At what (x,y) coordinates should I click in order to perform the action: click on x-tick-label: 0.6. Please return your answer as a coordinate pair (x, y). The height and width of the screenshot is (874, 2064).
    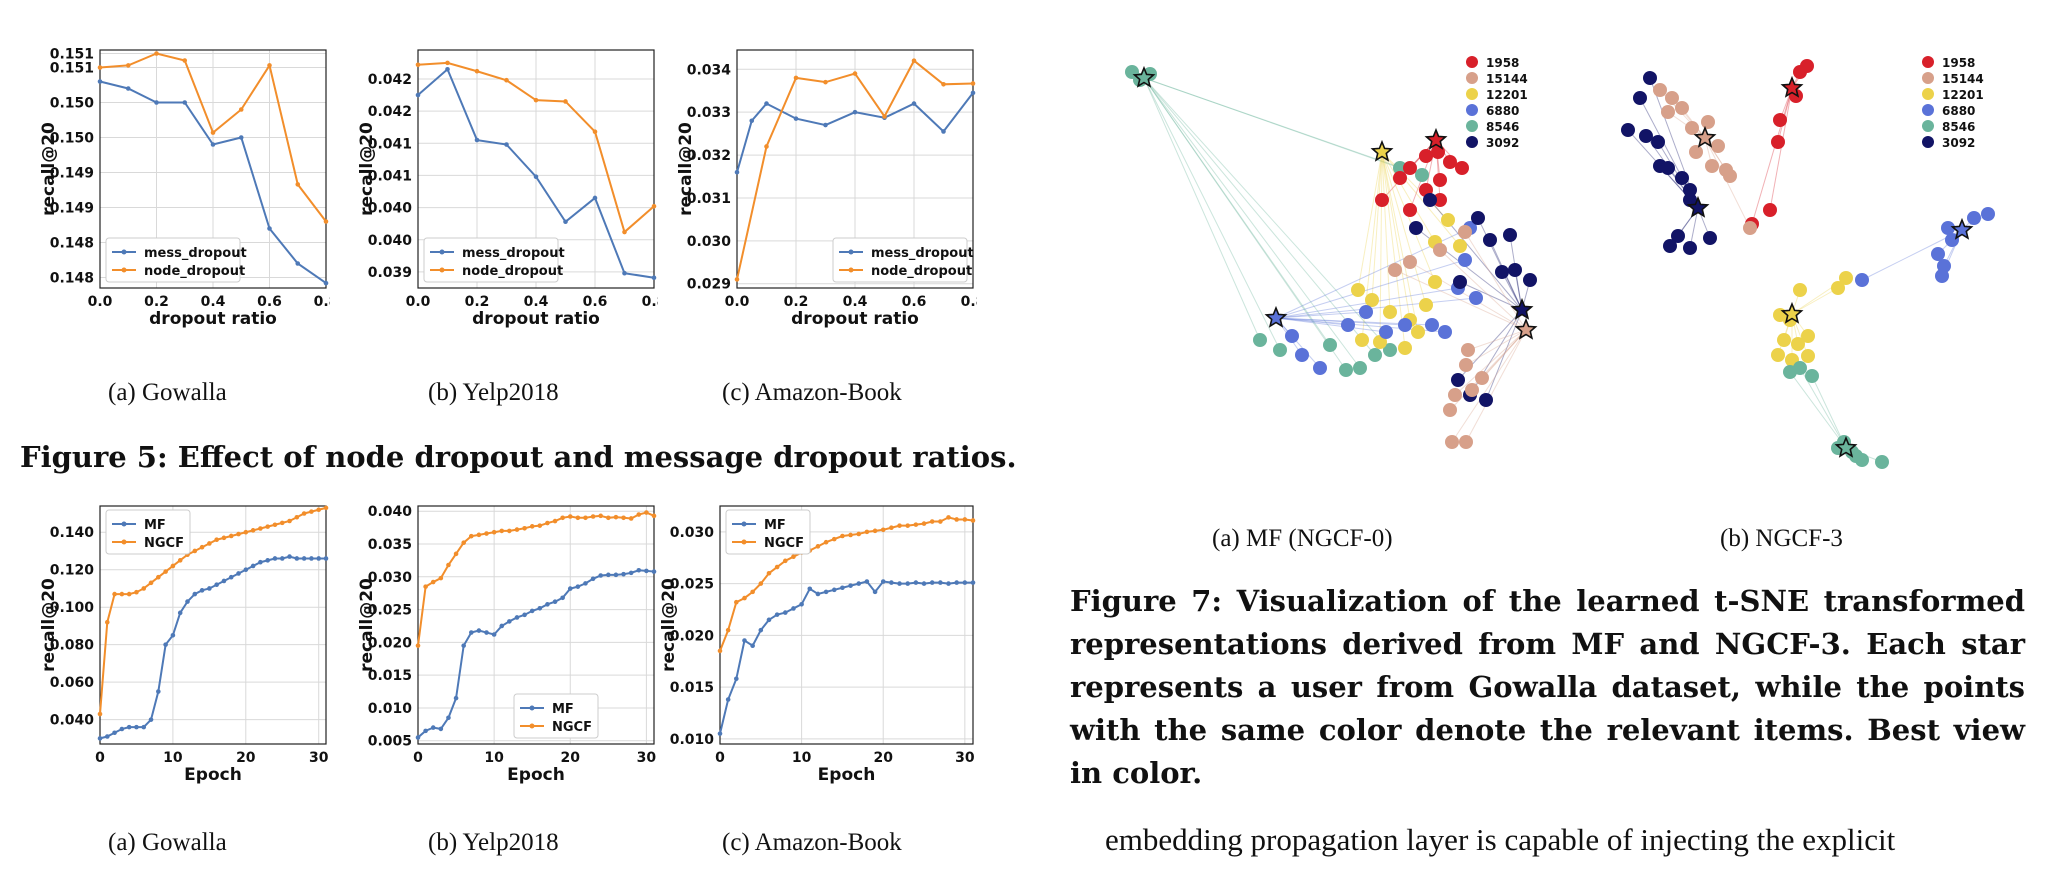
    Looking at the image, I should click on (595, 302).